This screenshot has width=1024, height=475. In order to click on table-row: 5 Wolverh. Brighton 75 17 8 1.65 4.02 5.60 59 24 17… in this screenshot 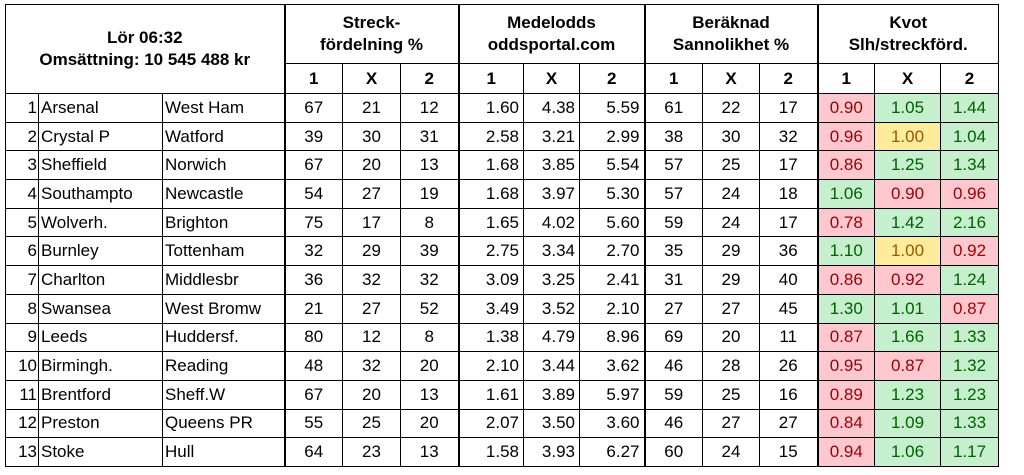, I will do `click(502, 222)`.